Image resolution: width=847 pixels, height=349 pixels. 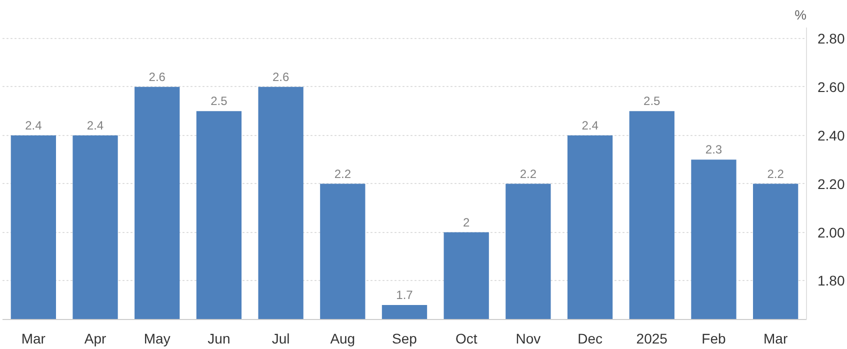 What do you see at coordinates (831, 135) in the screenshot?
I see `y-tick-label: 2.40` at bounding box center [831, 135].